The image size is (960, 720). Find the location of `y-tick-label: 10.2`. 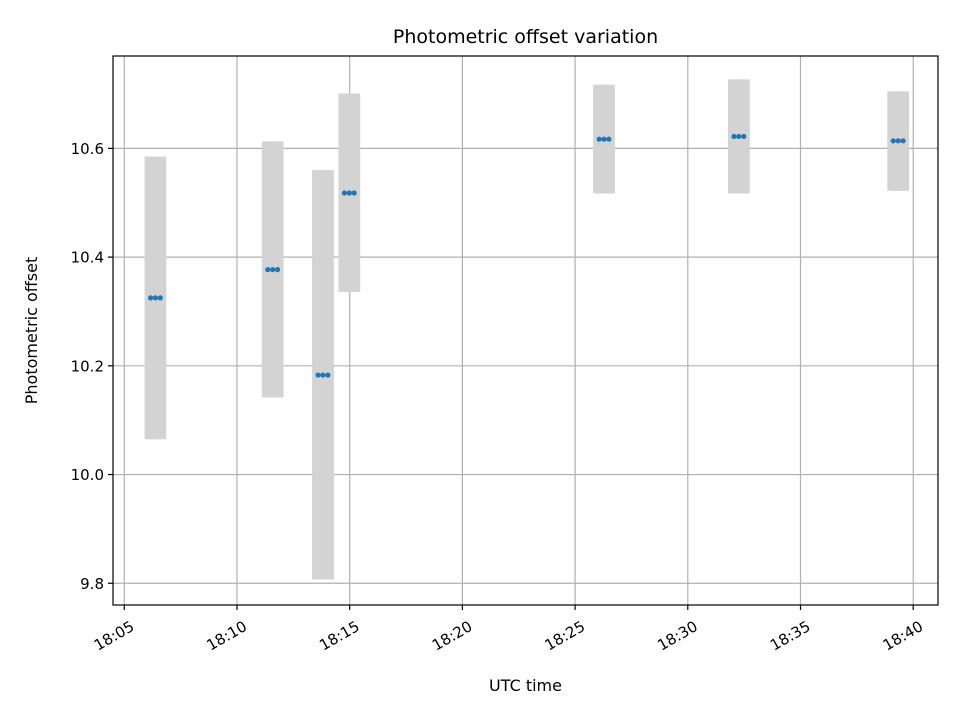

y-tick-label: 10.2 is located at coordinates (87, 366).